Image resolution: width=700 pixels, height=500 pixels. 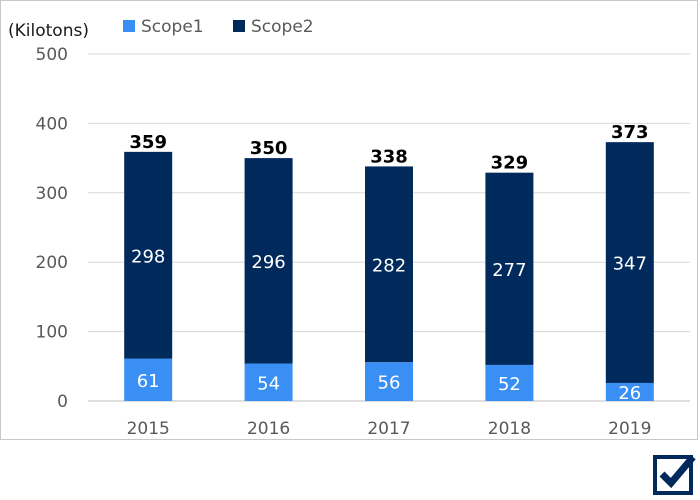 I want to click on bar-value-label: 56, so click(x=389, y=383).